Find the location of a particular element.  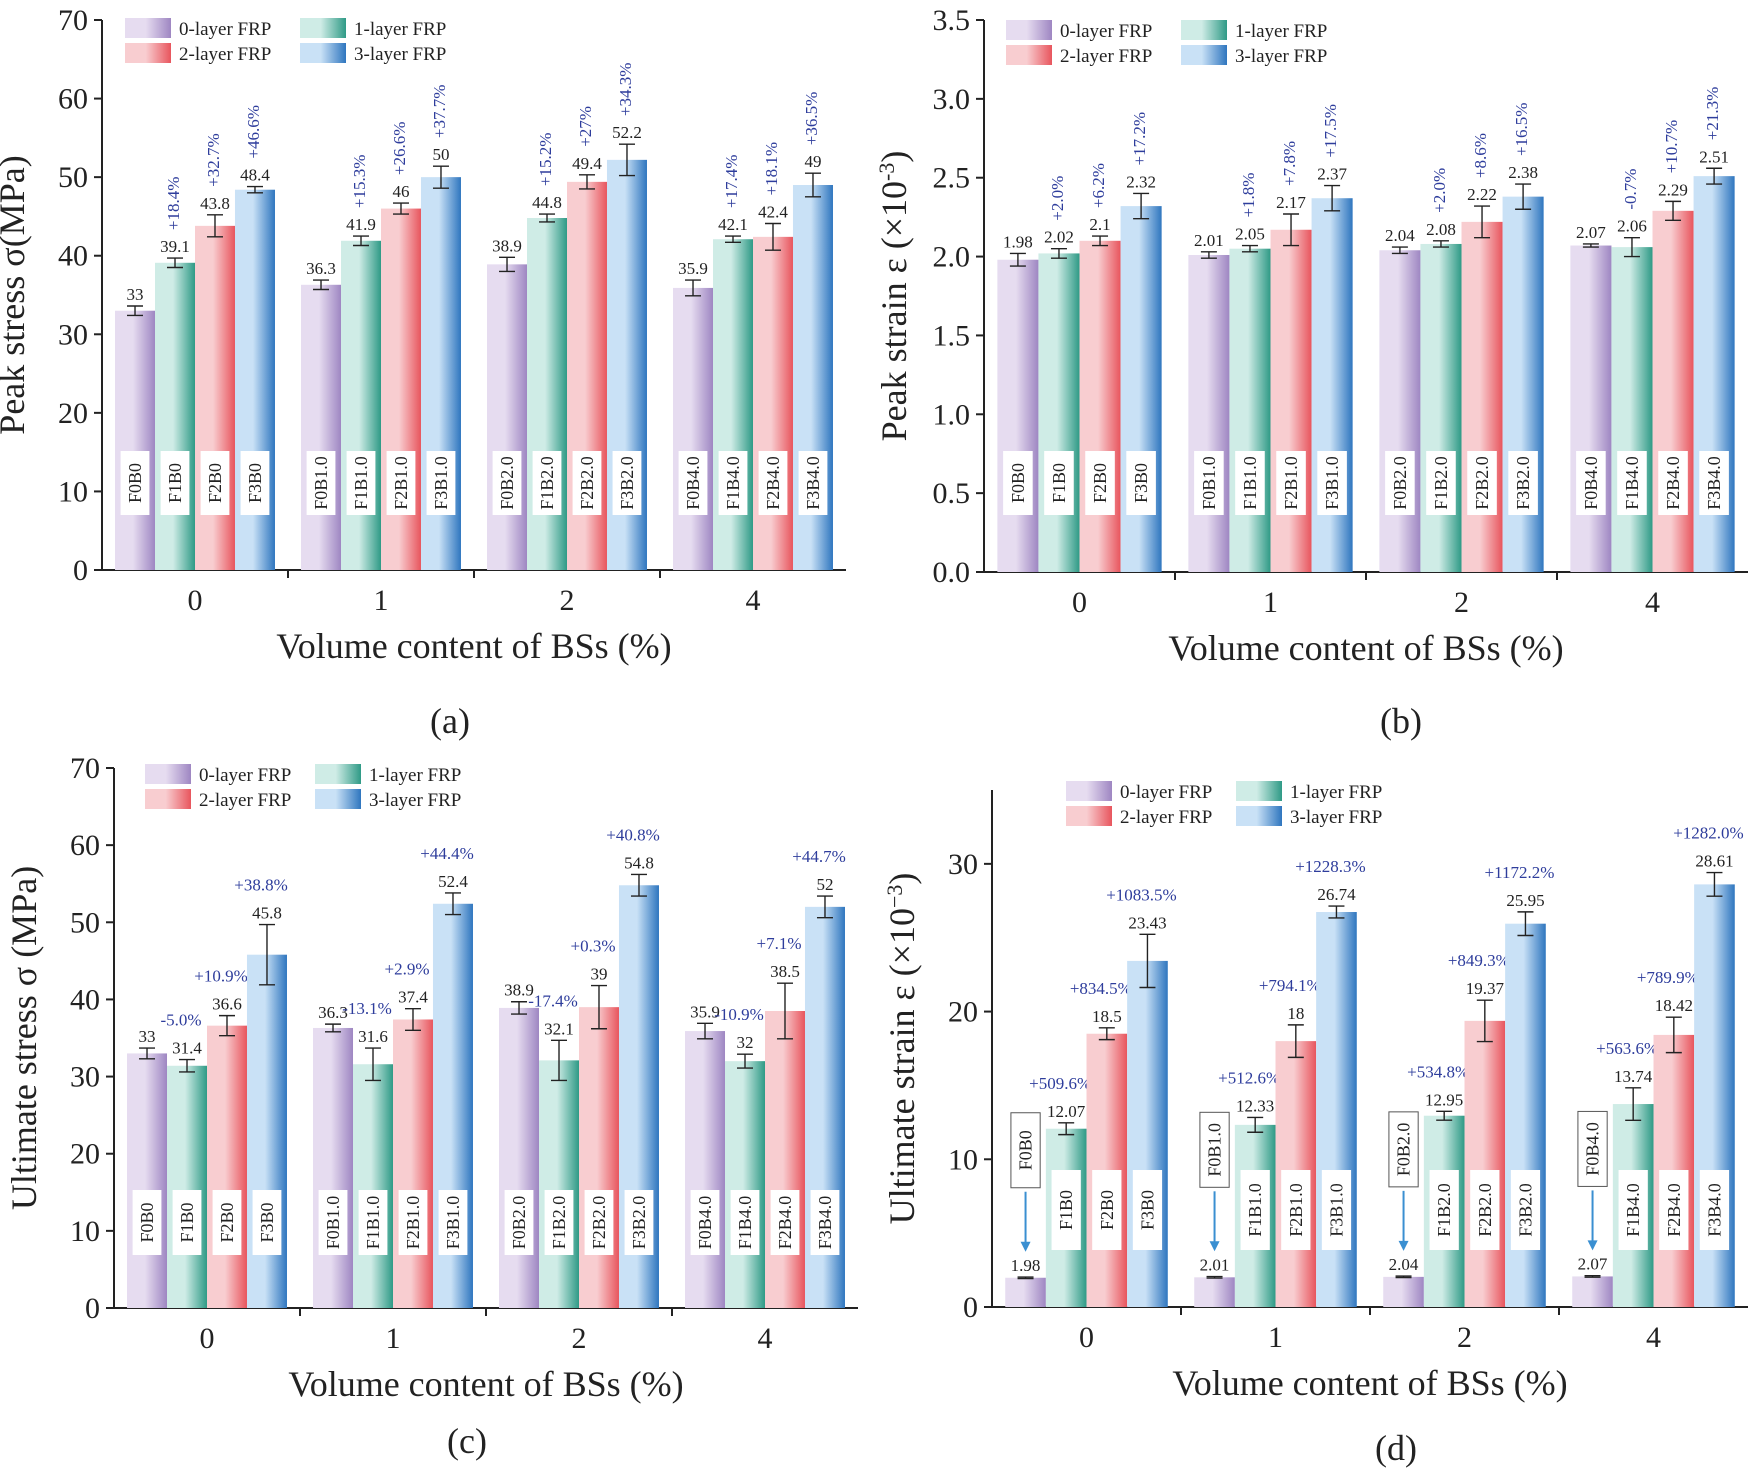

percent-label: +834.5% is located at coordinates (1101, 988).